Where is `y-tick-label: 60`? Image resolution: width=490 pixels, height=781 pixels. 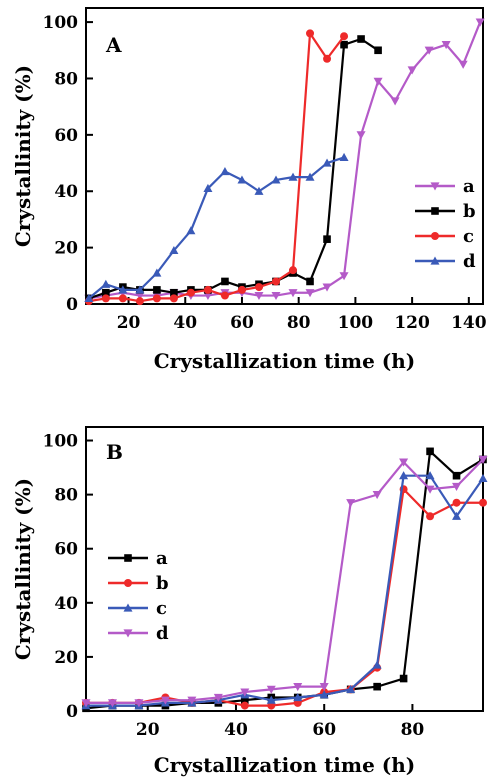 y-tick-label: 60 is located at coordinates (66, 136).